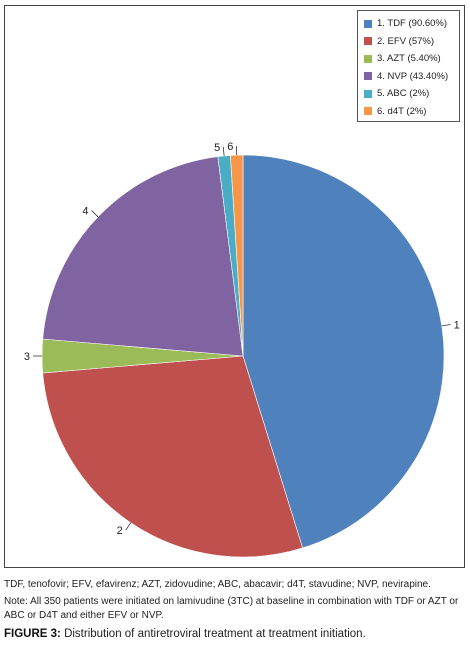 This screenshot has width=470, height=658. What do you see at coordinates (406, 41) in the screenshot?
I see `legend-label: 2. EFV (57%)` at bounding box center [406, 41].